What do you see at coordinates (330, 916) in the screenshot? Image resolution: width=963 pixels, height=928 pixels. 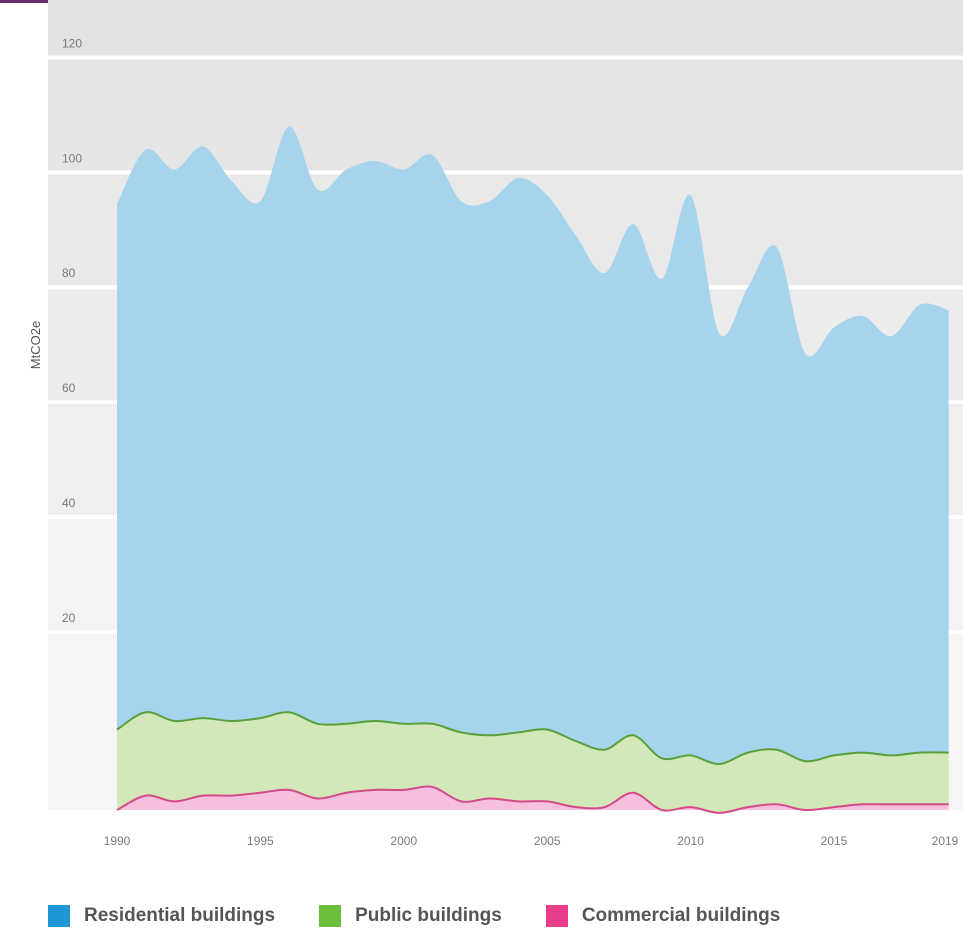 I see `legend-swatch-public` at bounding box center [330, 916].